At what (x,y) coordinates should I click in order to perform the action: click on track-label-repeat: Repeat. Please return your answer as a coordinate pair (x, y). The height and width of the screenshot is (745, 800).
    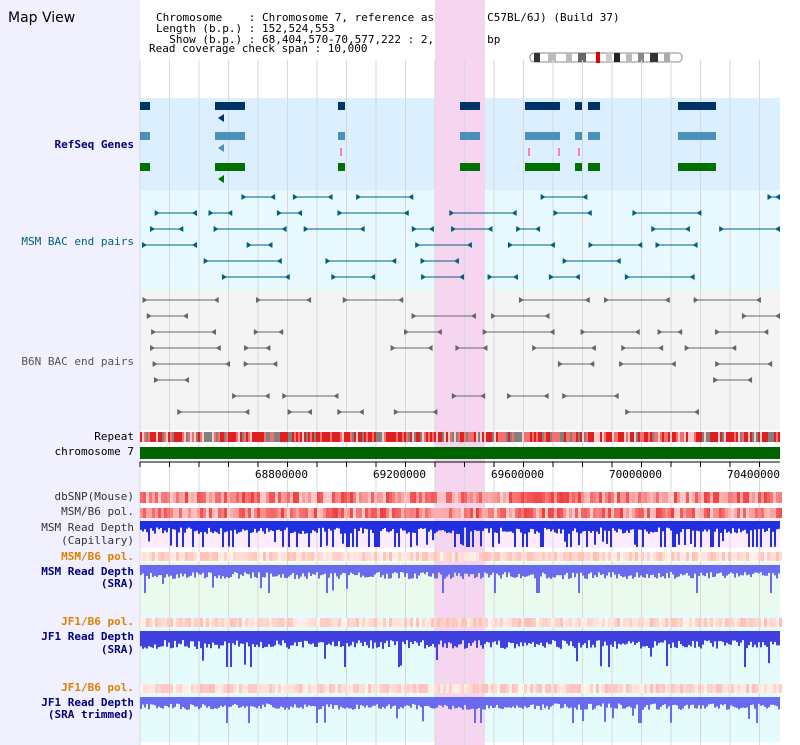
    Looking at the image, I should click on (114, 436).